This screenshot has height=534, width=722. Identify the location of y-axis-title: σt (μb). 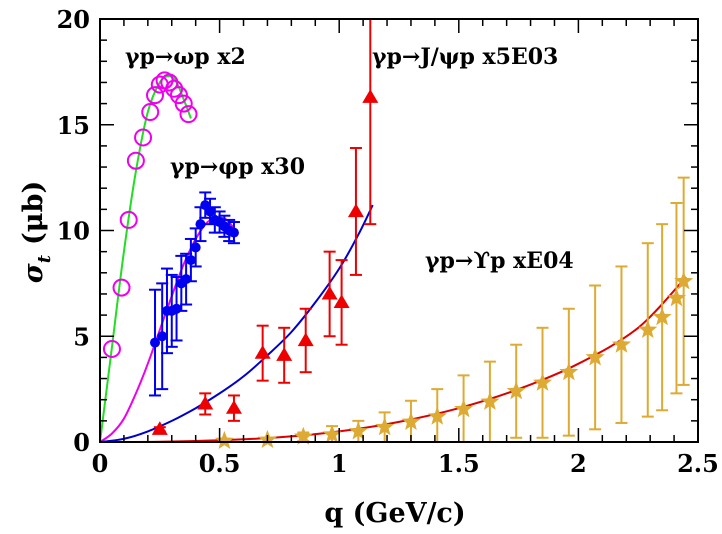
(36, 232).